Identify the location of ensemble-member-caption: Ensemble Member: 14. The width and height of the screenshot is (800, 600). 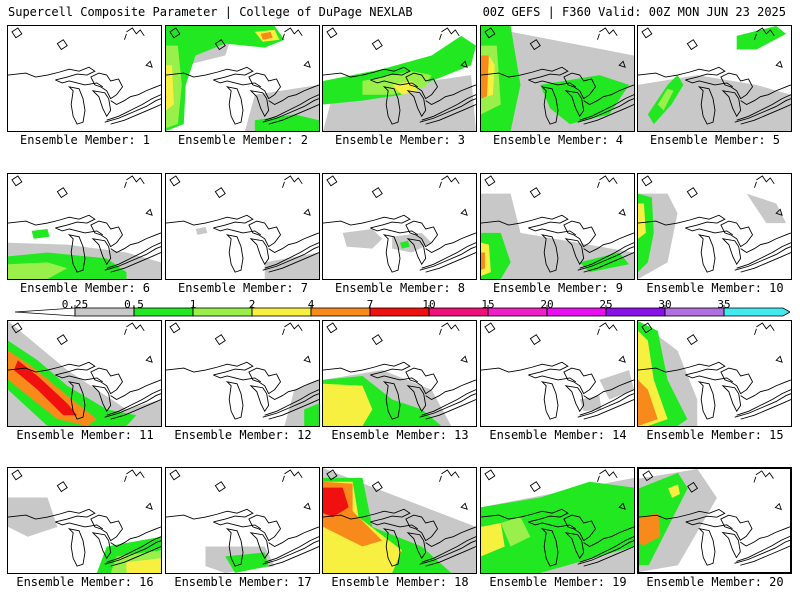
(558, 435).